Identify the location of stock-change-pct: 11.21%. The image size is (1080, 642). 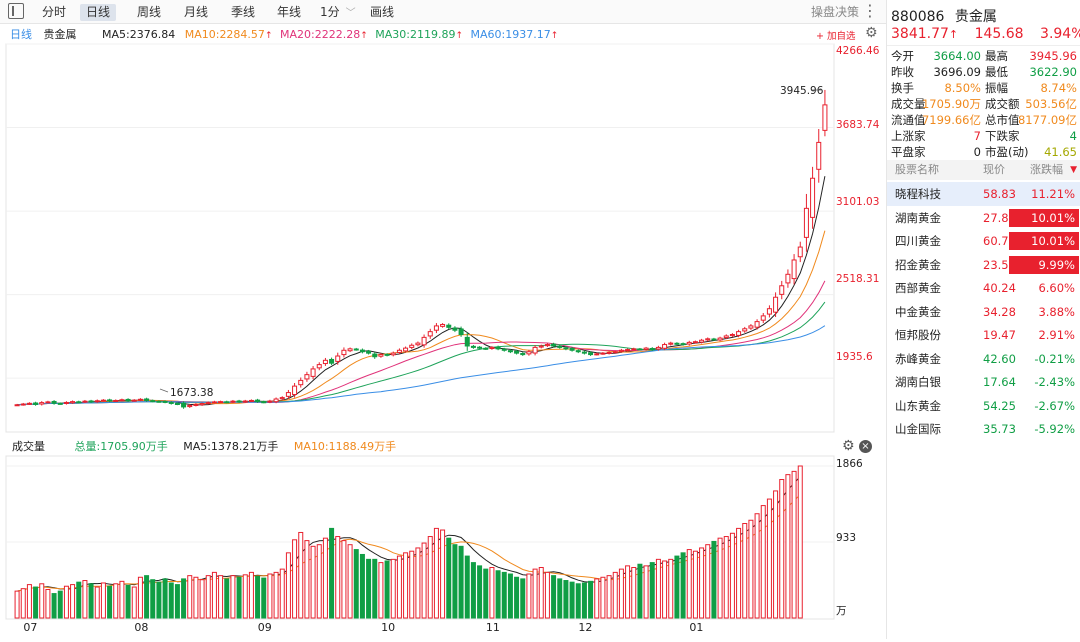
(1053, 194).